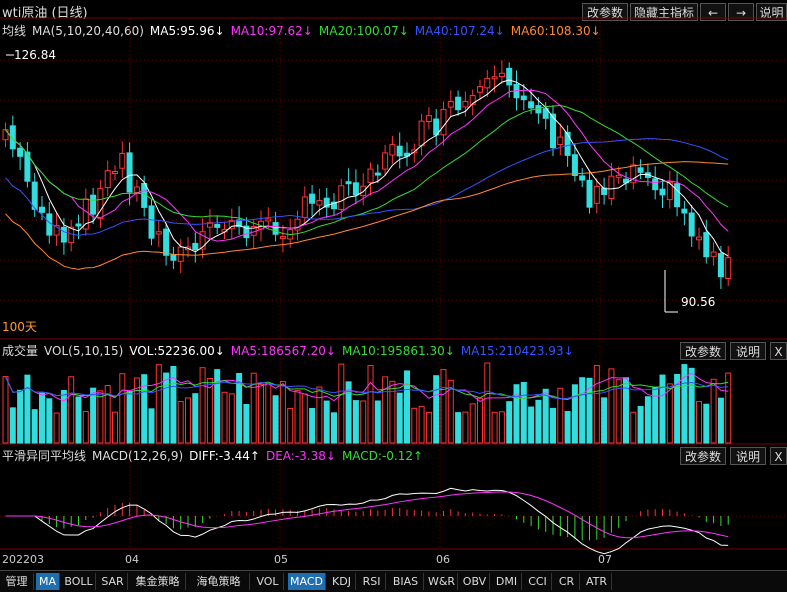  Describe the element at coordinates (307, 581) in the screenshot. I see `toolbar-macd: MACD` at that location.